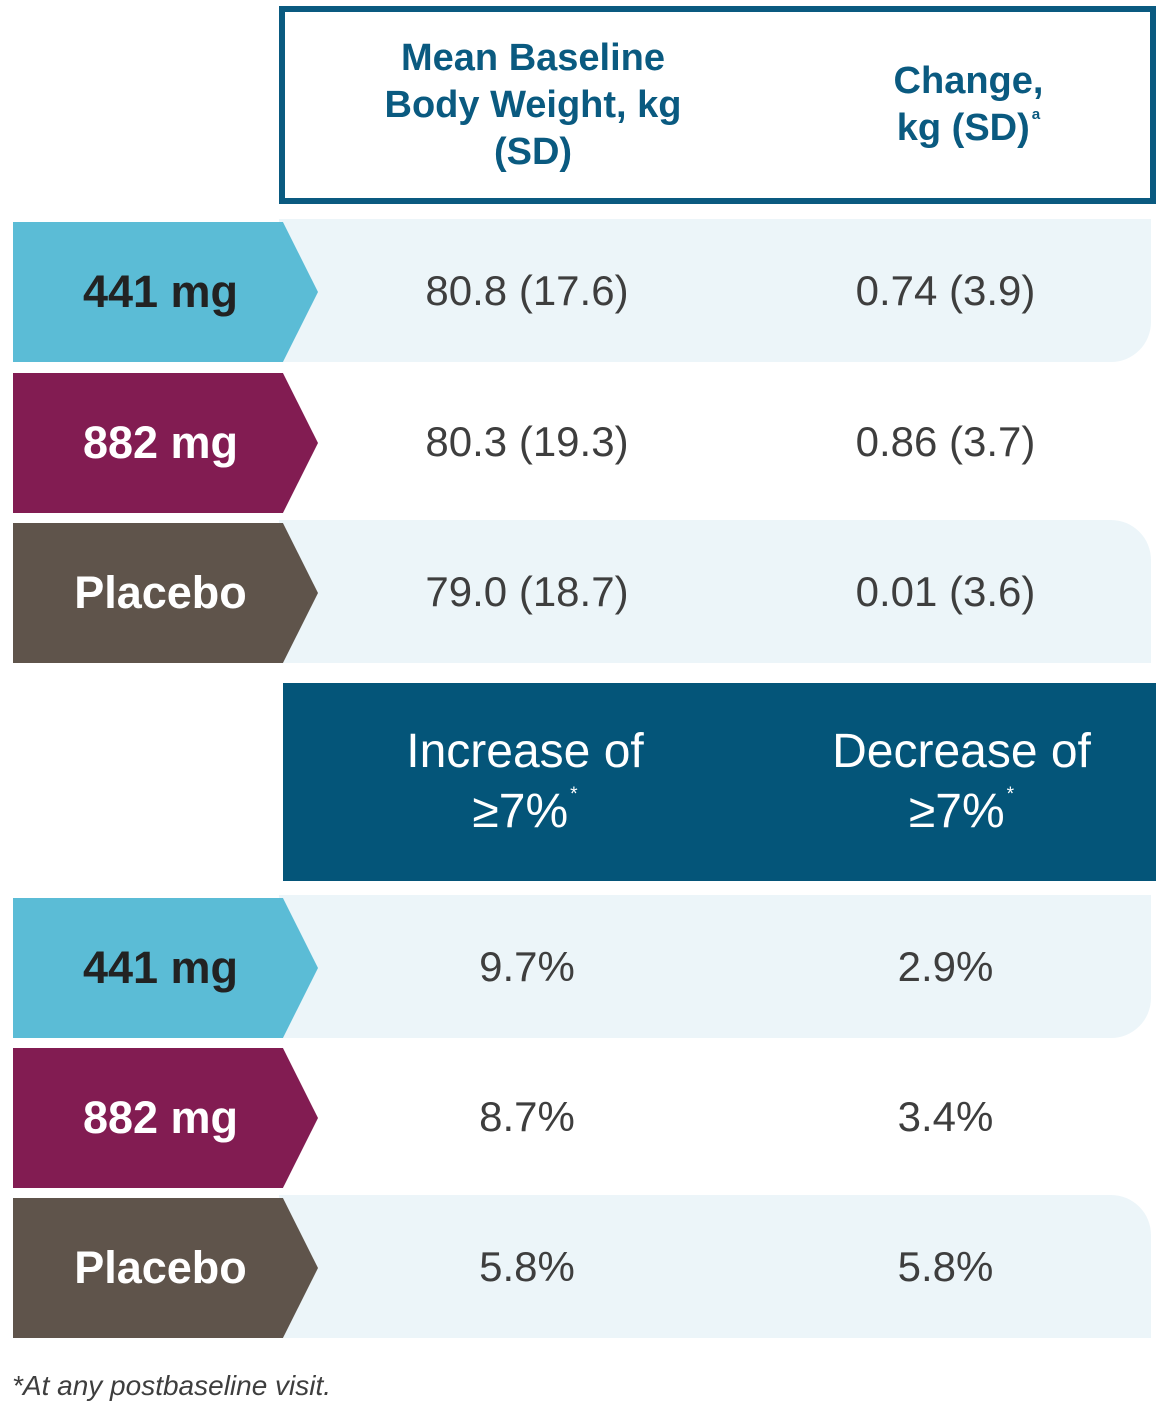 The image size is (1161, 1422). What do you see at coordinates (1010, 795) in the screenshot?
I see `table2-header-decrease-superscript: *` at bounding box center [1010, 795].